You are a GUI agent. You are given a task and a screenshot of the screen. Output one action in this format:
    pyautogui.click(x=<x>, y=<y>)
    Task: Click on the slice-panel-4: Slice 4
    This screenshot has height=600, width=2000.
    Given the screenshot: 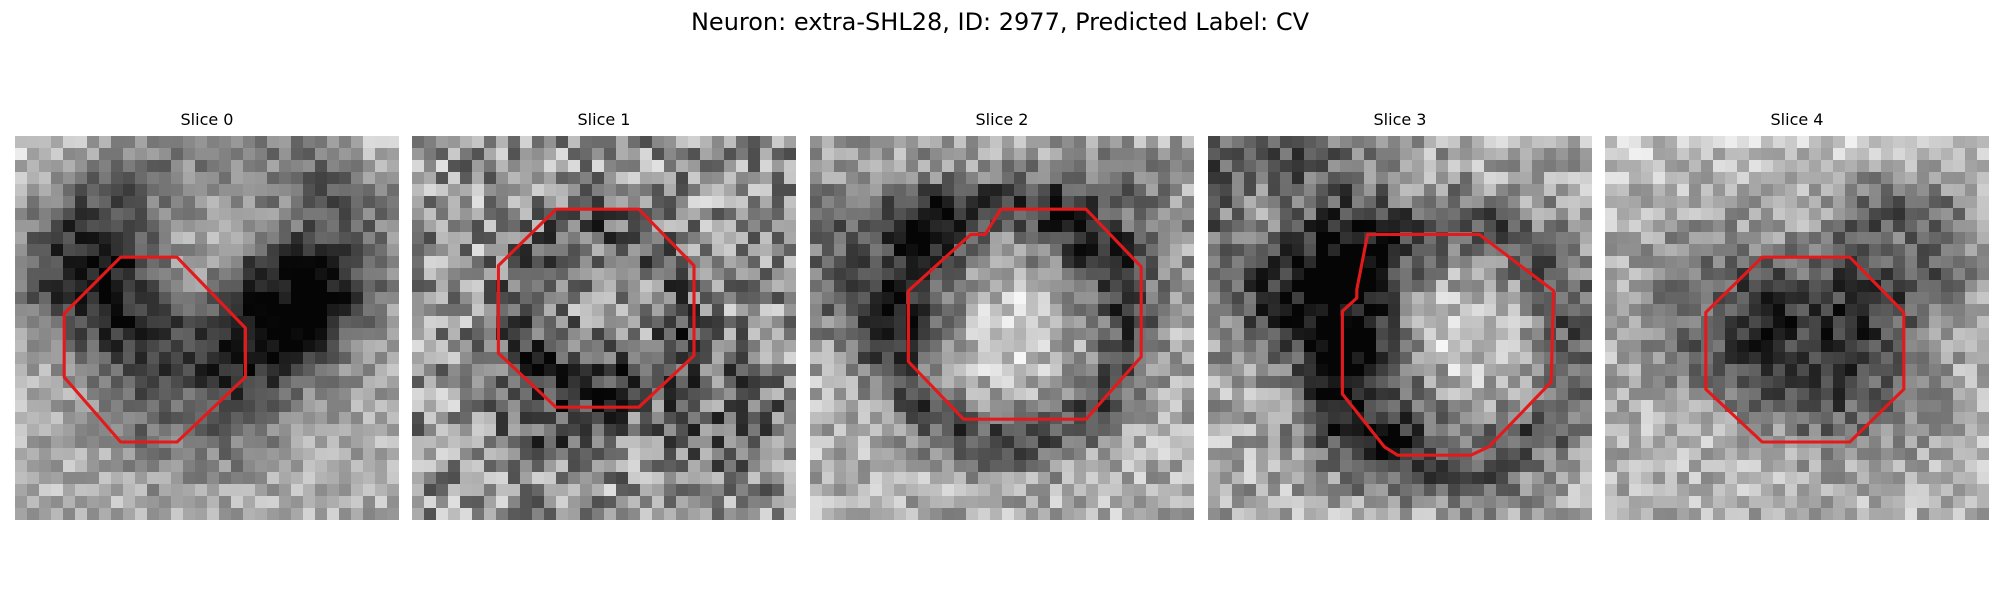 What is the action you would take?
    pyautogui.click(x=1797, y=314)
    